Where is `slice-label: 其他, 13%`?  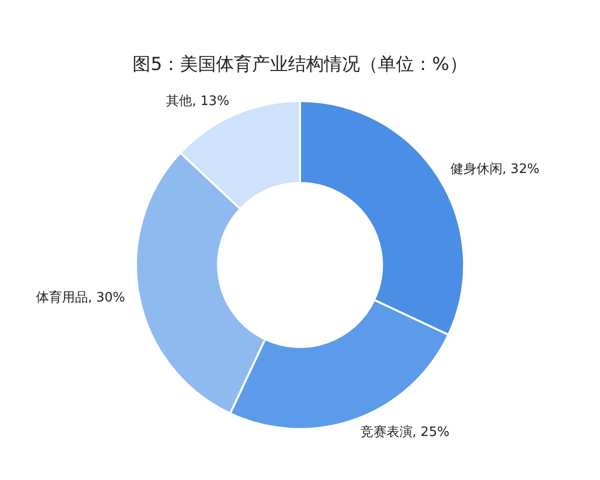 slice-label: 其他, 13% is located at coordinates (198, 102).